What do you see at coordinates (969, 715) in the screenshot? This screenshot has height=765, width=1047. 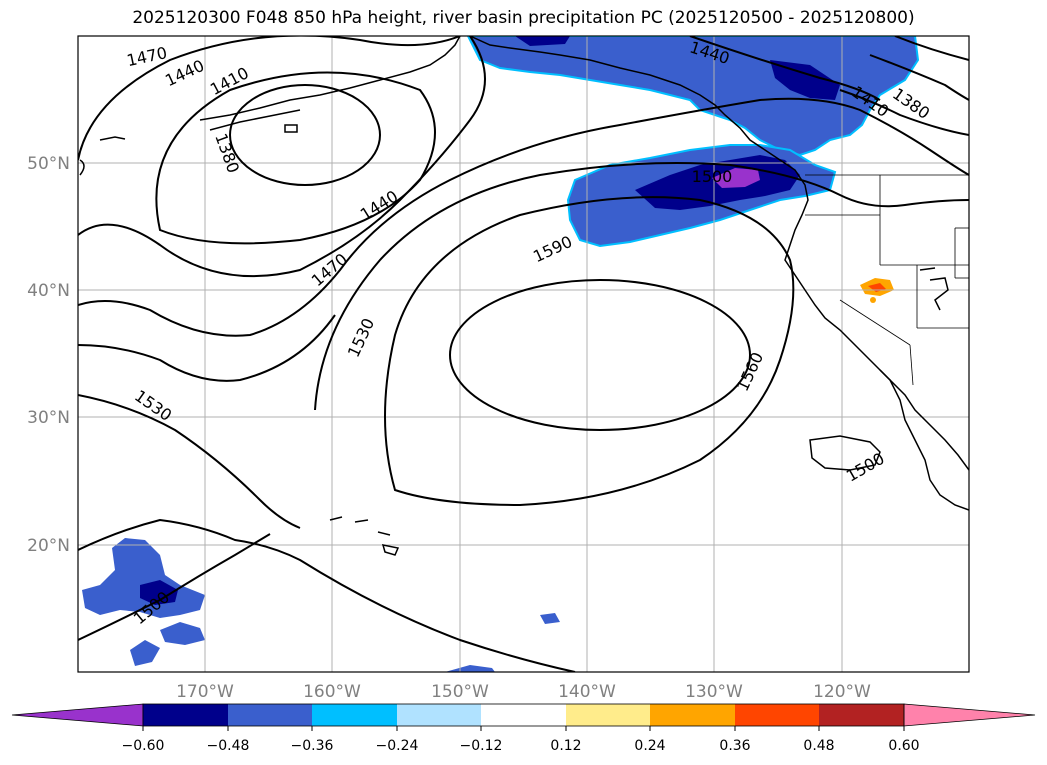 I see `colorbar-extend-high` at bounding box center [969, 715].